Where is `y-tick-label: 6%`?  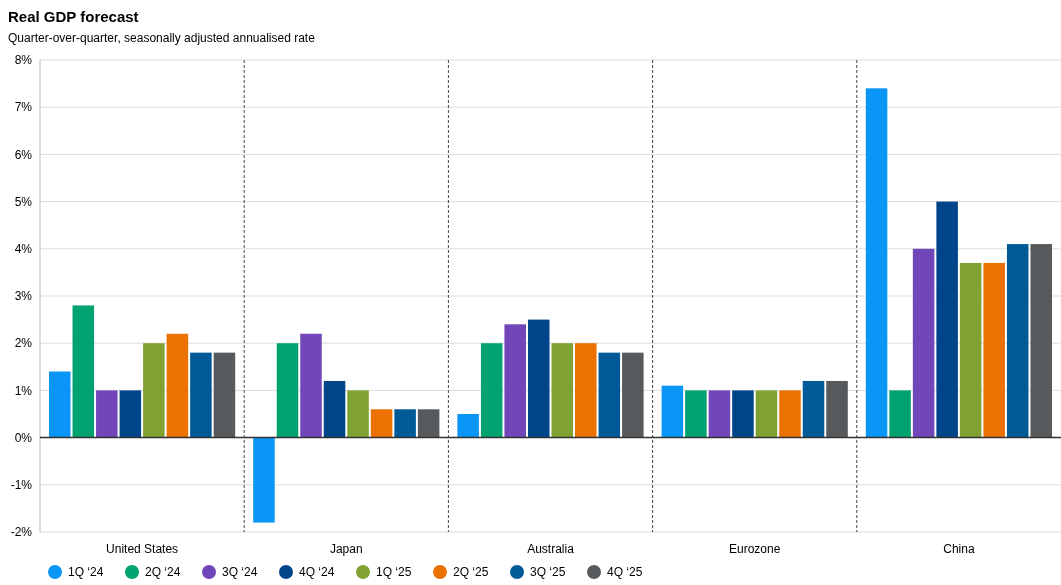 y-tick-label: 6% is located at coordinates (23, 154).